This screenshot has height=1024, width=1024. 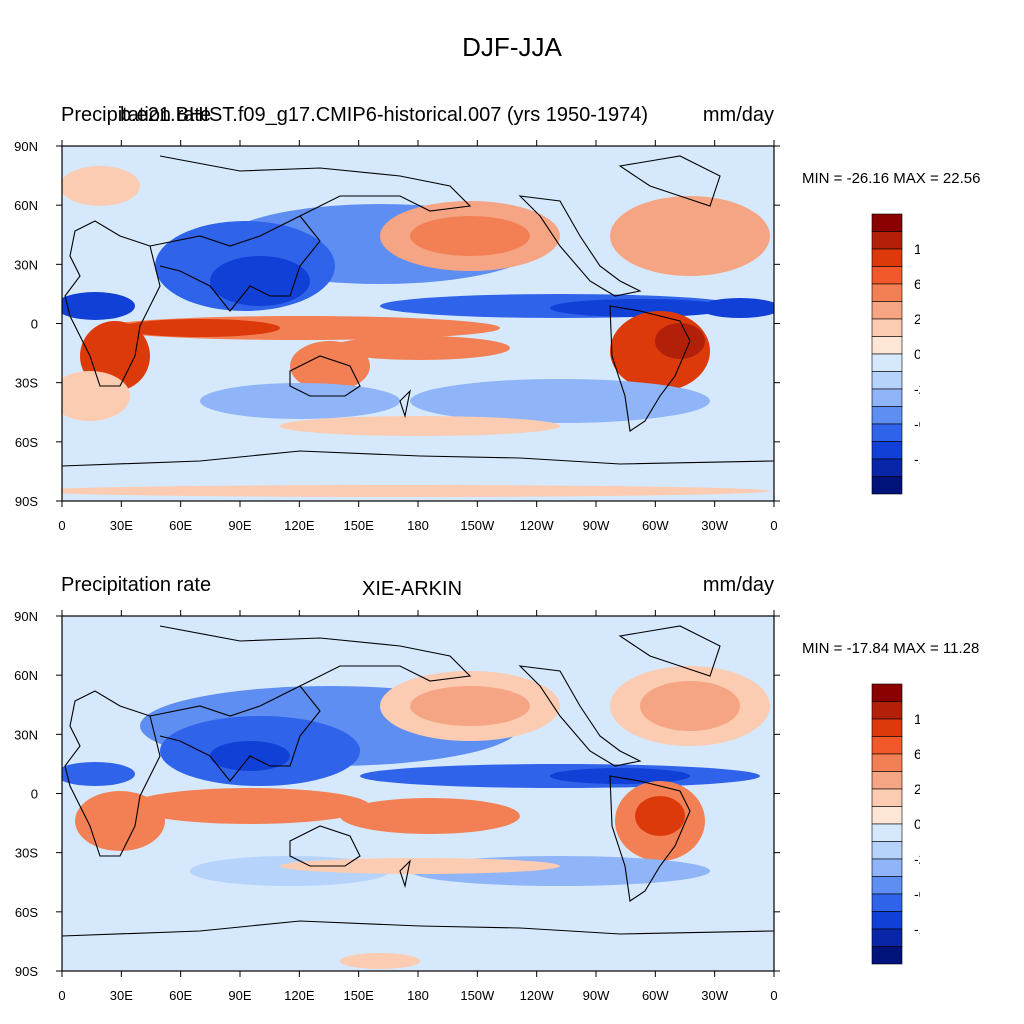 I want to click on x-tick-label: 90W, so click(x=596, y=995).